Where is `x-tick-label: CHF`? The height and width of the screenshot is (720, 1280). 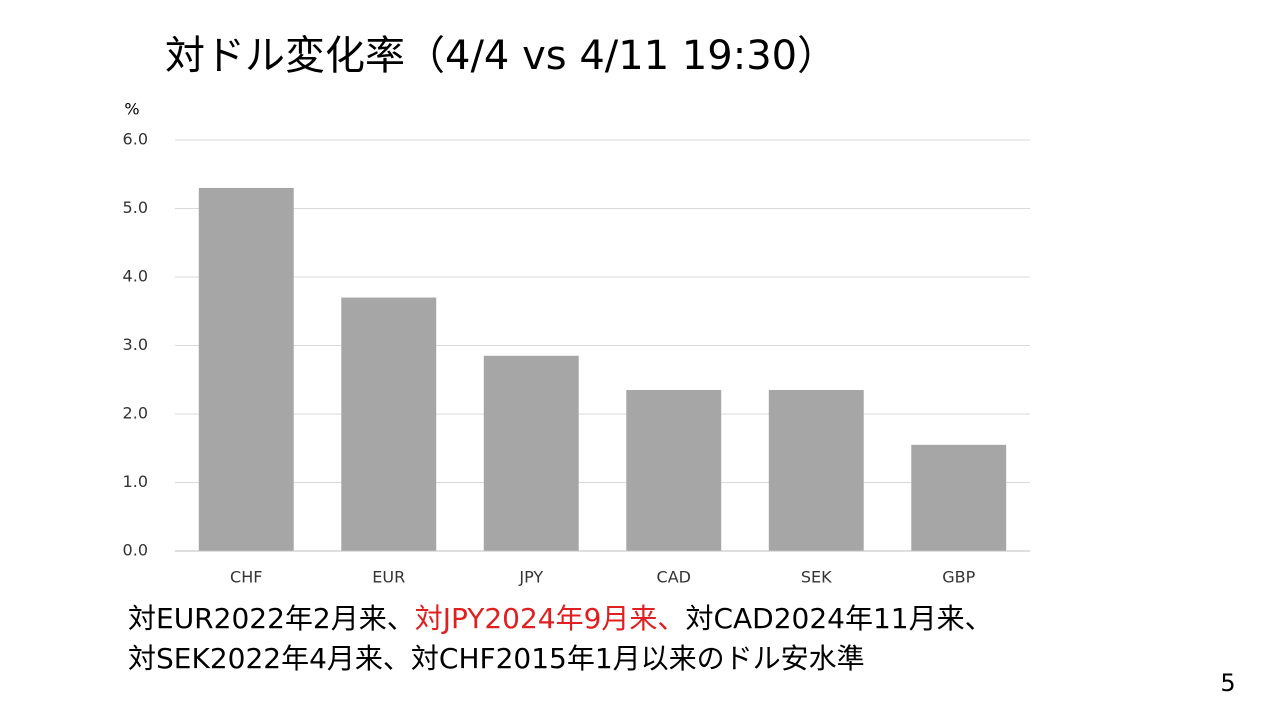 x-tick-label: CHF is located at coordinates (246, 577).